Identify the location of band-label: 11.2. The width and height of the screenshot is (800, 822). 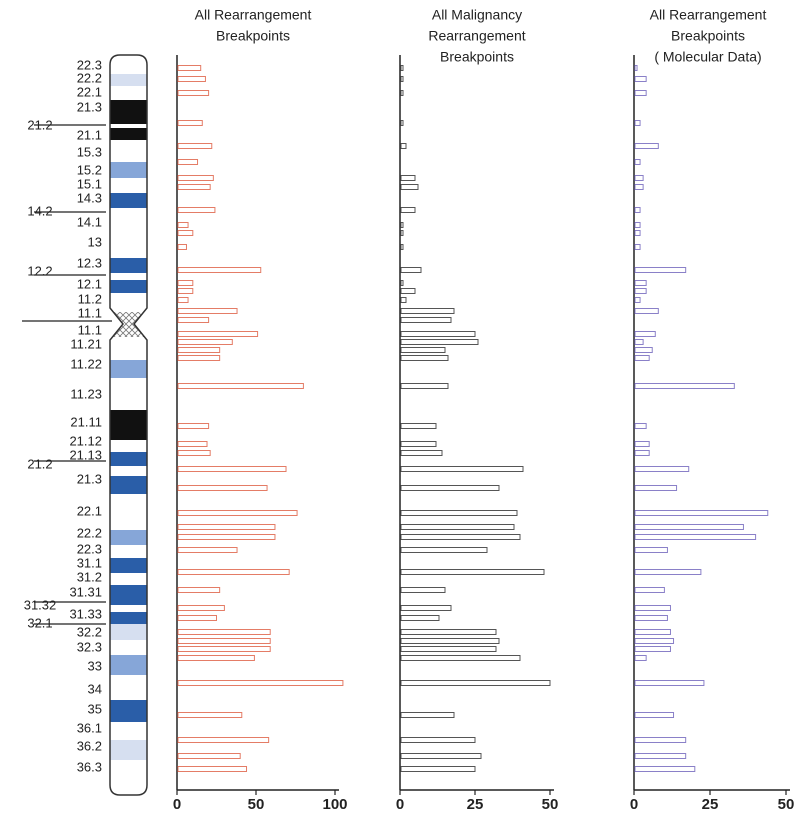
(90, 298).